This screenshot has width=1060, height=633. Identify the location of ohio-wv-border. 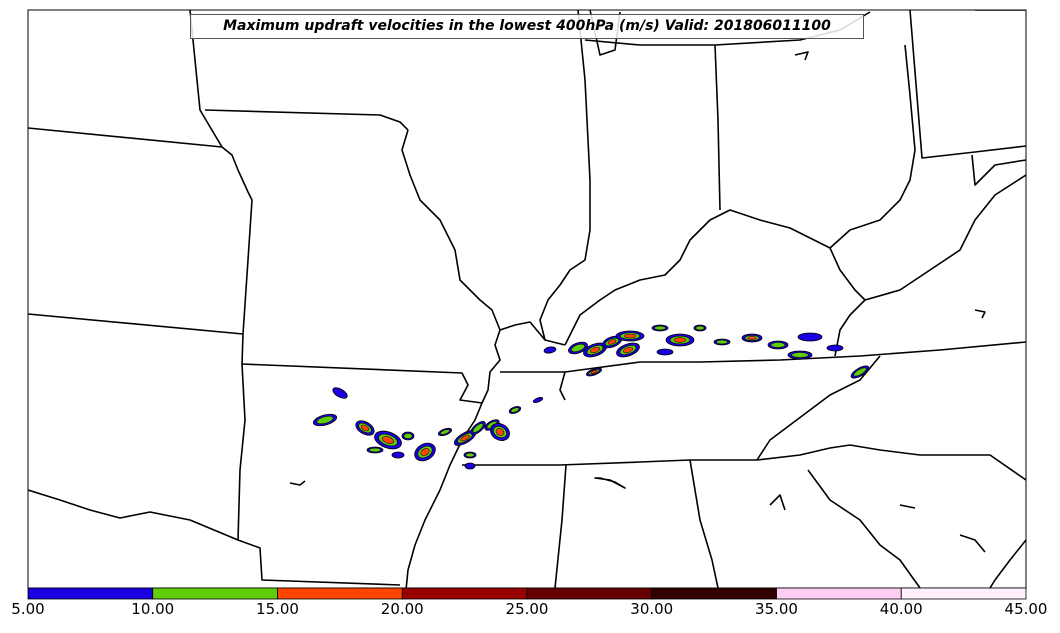
(872, 146).